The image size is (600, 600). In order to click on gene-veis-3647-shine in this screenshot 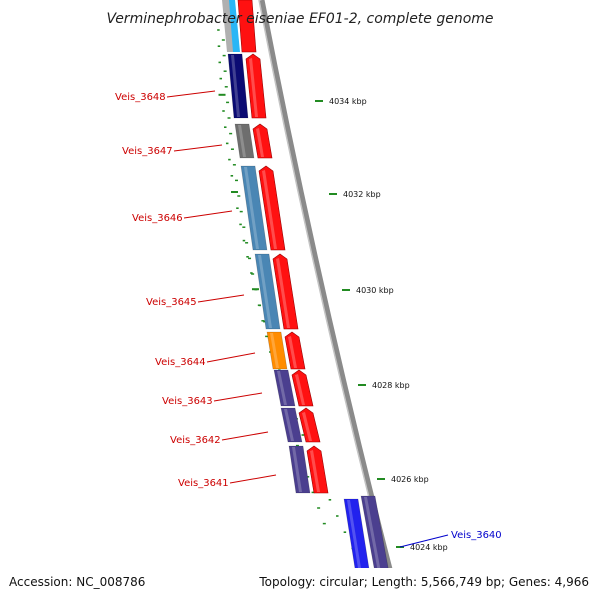, I will do `click(242, 141)`.